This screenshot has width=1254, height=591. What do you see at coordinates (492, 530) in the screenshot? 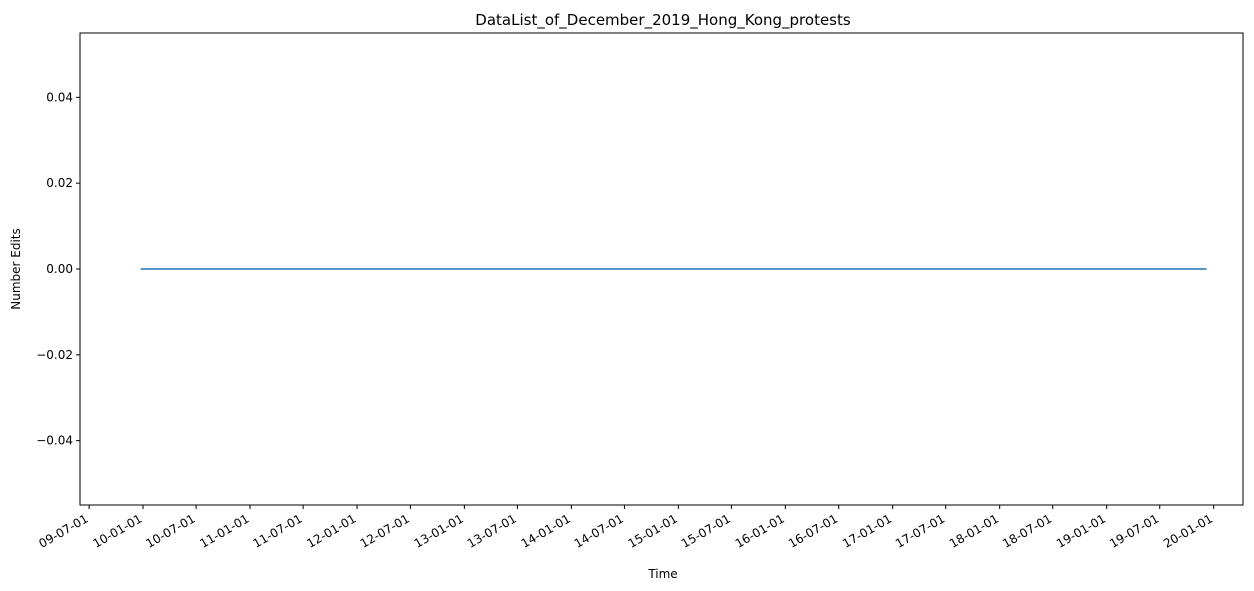
I see `x-tick-label: 13-07-01` at bounding box center [492, 530].